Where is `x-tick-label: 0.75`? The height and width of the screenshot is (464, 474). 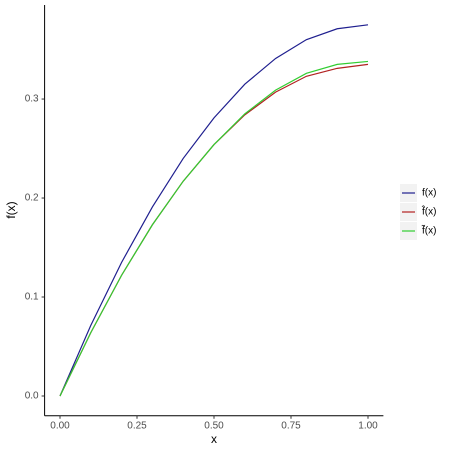
x-tick-label: 0.75 is located at coordinates (291, 425).